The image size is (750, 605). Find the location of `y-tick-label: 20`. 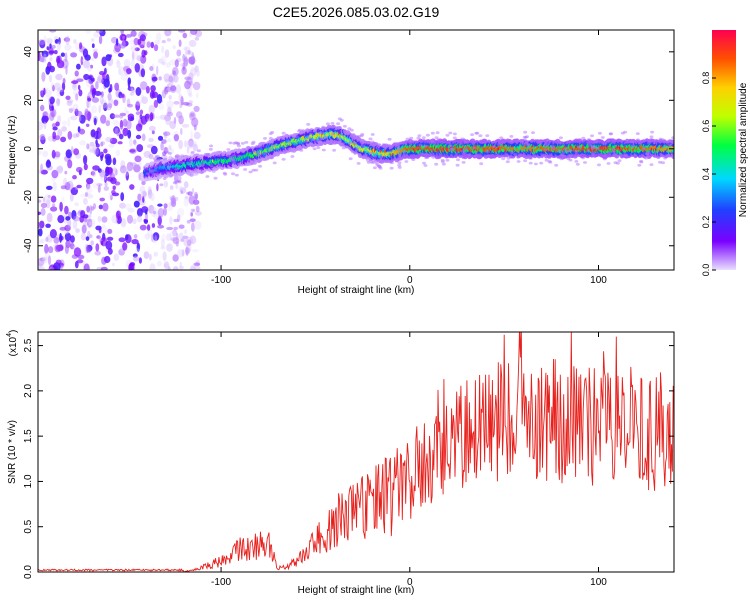

y-tick-label: 20 is located at coordinates (28, 100).